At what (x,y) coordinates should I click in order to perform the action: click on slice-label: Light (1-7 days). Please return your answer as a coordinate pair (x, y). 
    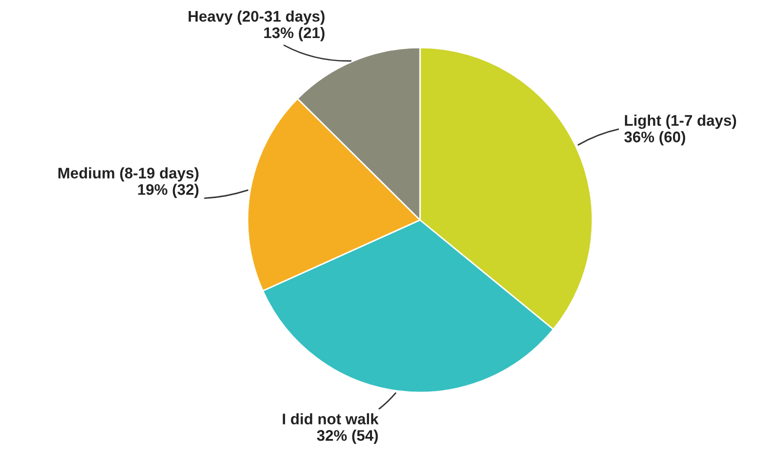
    Looking at the image, I should click on (680, 121).